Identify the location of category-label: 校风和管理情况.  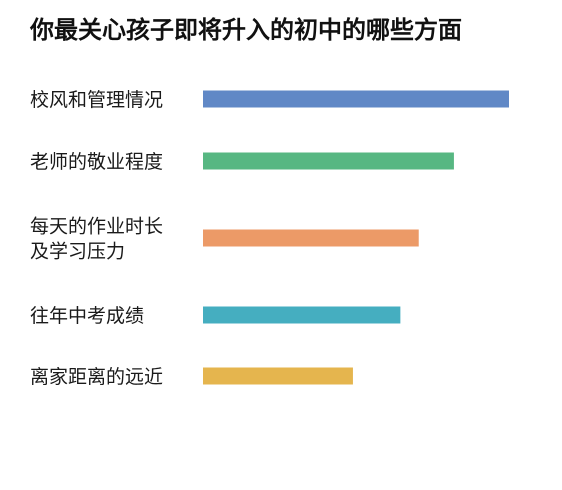
(96, 100).